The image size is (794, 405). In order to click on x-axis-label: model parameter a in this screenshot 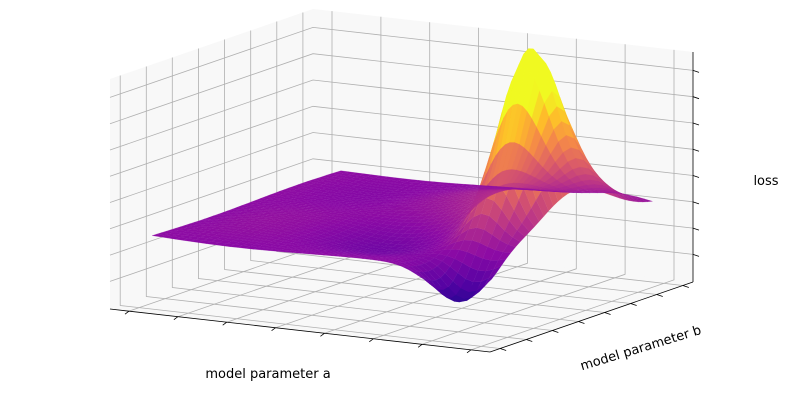, I will do `click(267, 374)`.